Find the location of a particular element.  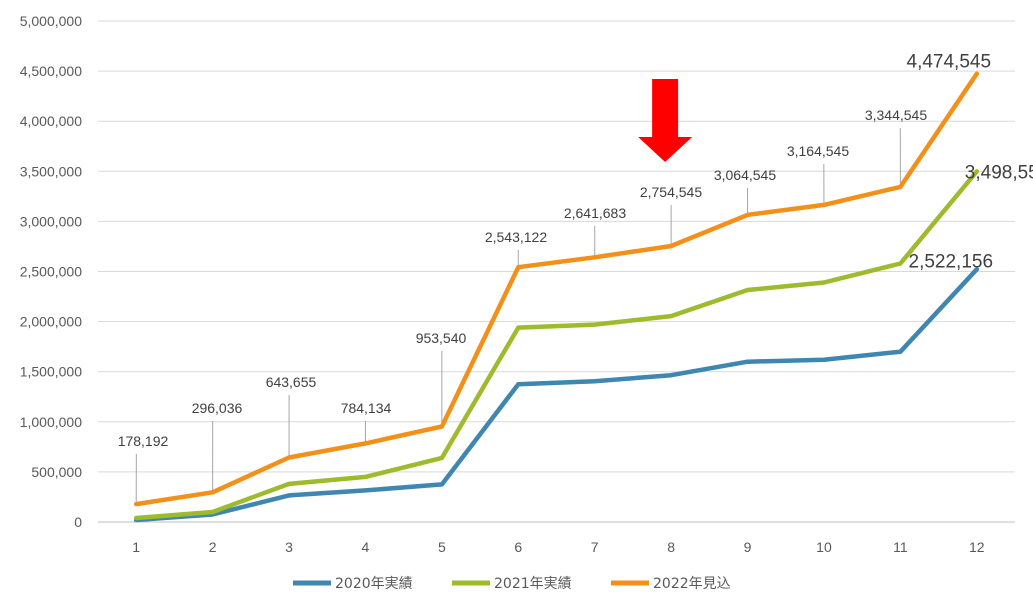

y-tick-label: 4,000,000 is located at coordinates (51, 121).